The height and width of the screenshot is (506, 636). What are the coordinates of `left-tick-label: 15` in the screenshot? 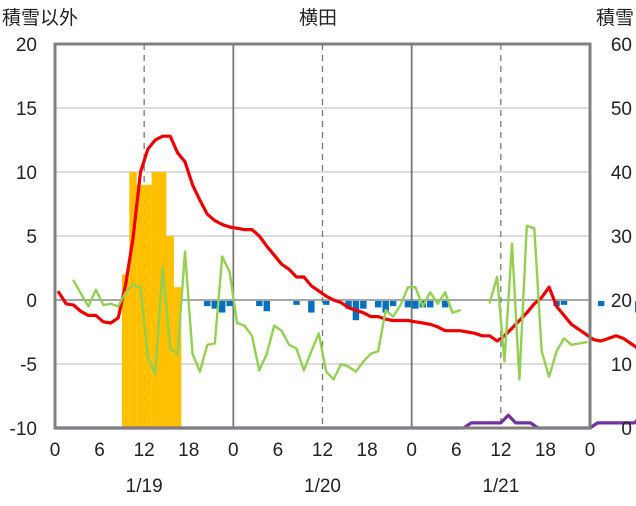 It's located at (26, 109).